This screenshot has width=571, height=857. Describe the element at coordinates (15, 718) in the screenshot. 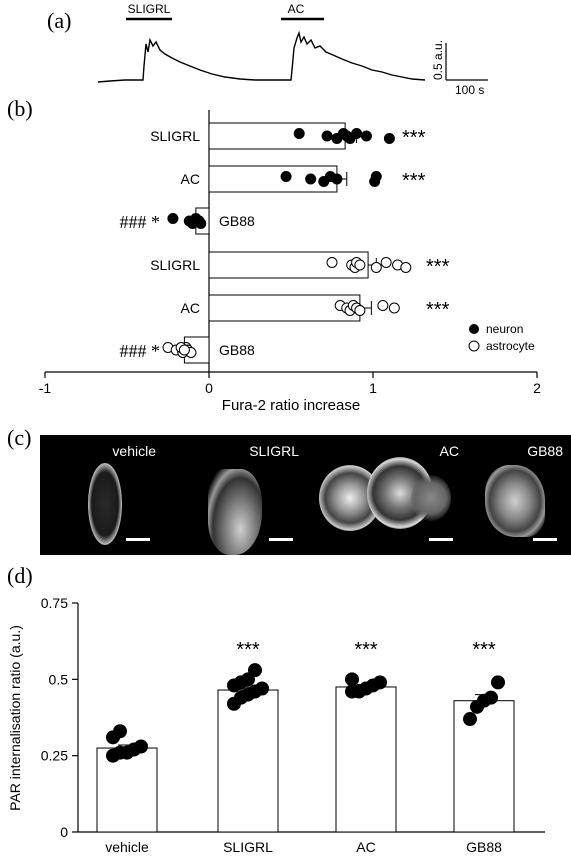

I see `internalisation-ylabel: PAR internalisation ratio (a.u.)` at that location.